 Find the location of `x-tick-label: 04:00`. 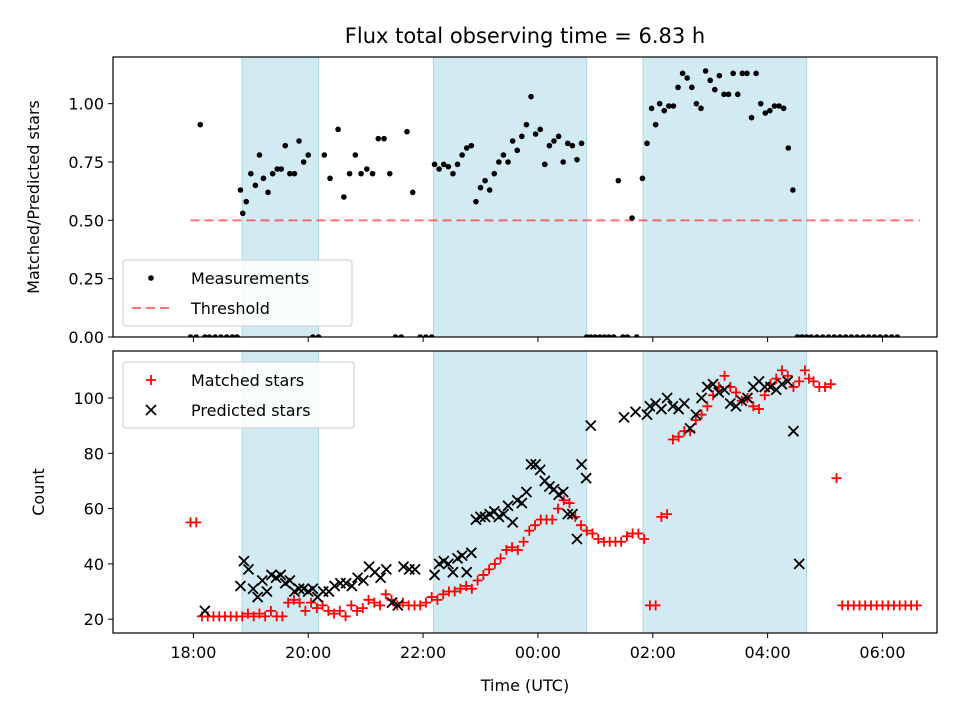

x-tick-label: 04:00 is located at coordinates (768, 652).